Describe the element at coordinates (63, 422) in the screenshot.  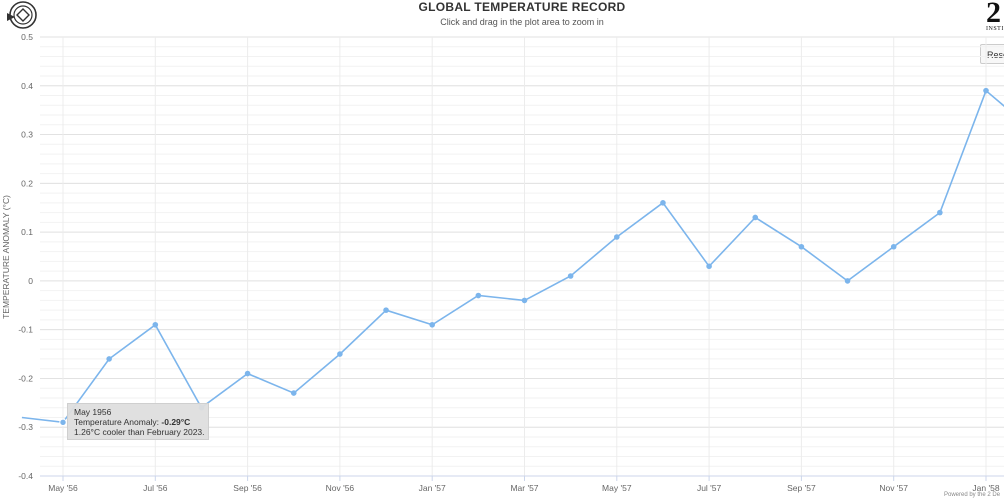
I see `highlighted-point` at that location.